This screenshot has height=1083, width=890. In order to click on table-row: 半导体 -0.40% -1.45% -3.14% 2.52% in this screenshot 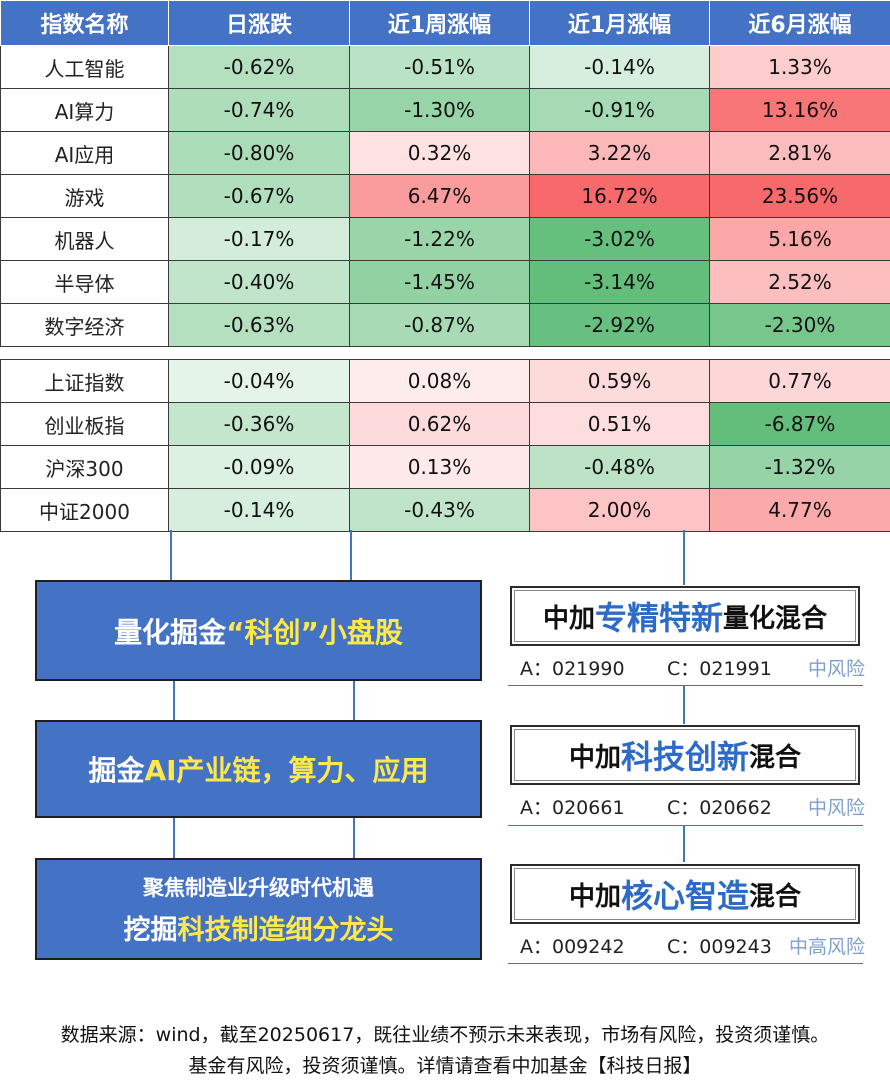, I will do `click(445, 282)`.